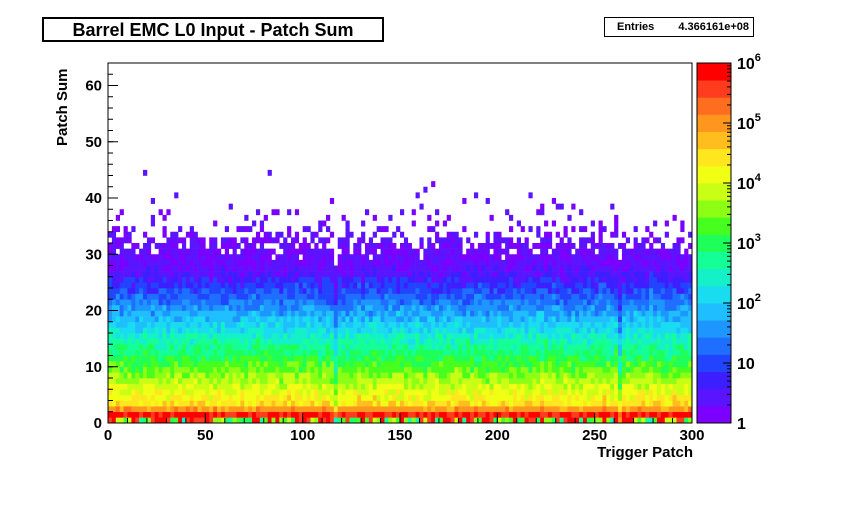 This screenshot has height=517, width=850. What do you see at coordinates (404, 428) in the screenshot?
I see `x-axis: 0 50 100 150 200 250 300` at bounding box center [404, 428].